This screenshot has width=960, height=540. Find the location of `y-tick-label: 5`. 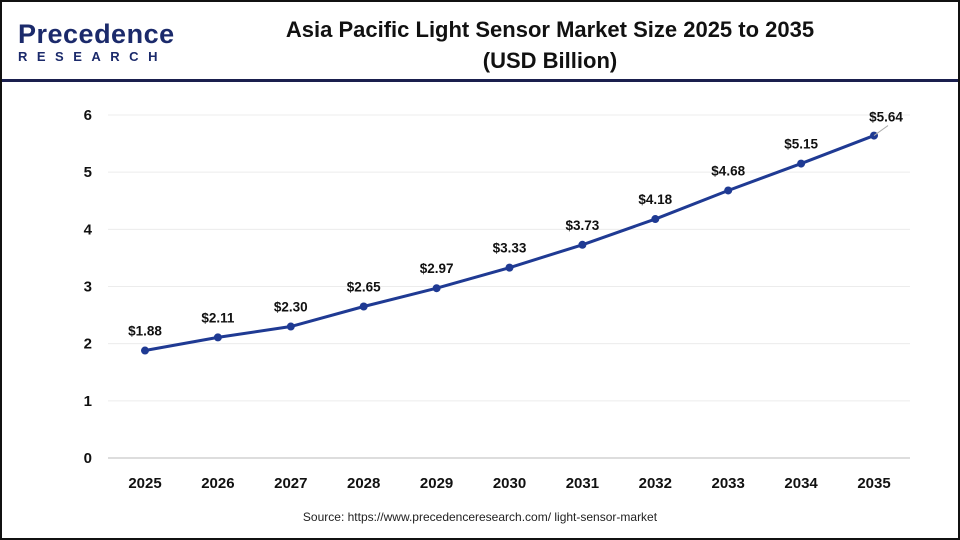

y-tick-label: 5 is located at coordinates (88, 172).